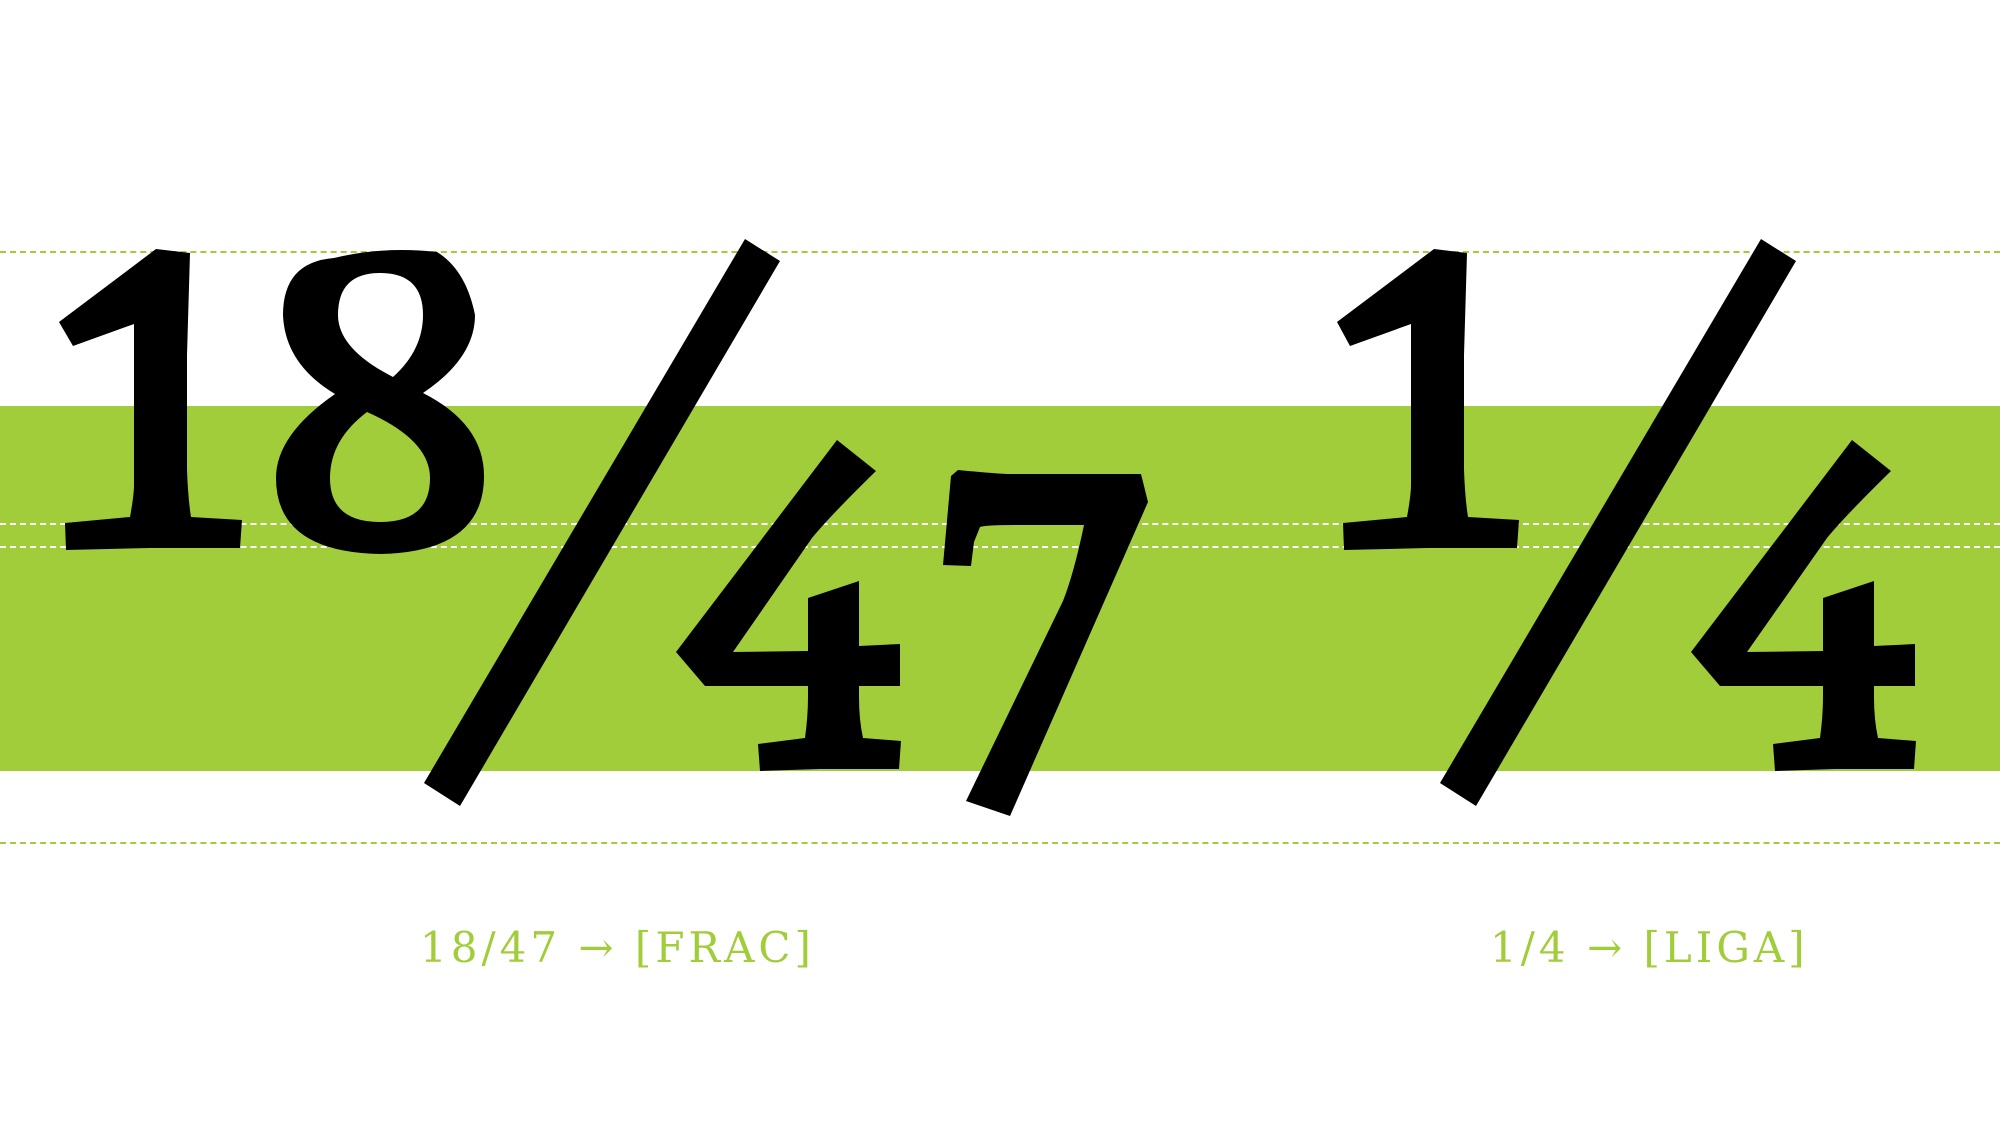 The image size is (2000, 1124). I want to click on fraction-midline-guide, so click(1000, 547).